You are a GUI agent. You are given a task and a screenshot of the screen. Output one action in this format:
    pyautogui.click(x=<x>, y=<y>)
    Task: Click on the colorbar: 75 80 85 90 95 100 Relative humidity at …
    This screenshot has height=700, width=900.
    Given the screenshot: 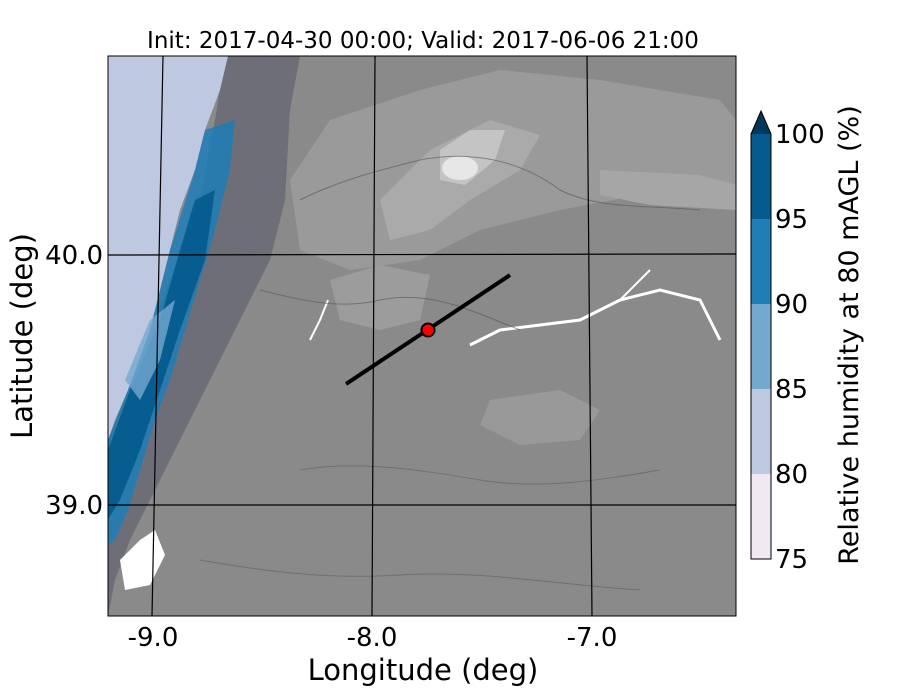 What is the action you would take?
    pyautogui.click(x=807, y=340)
    